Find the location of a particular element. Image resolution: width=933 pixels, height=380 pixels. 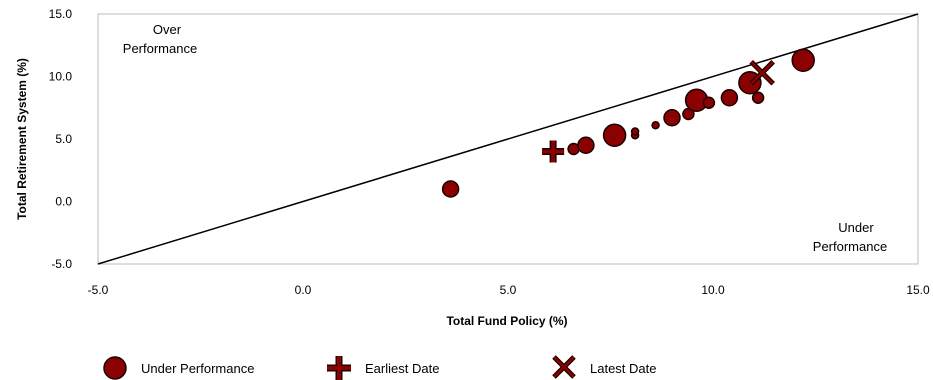

legend-plus-marker is located at coordinates (339, 368).